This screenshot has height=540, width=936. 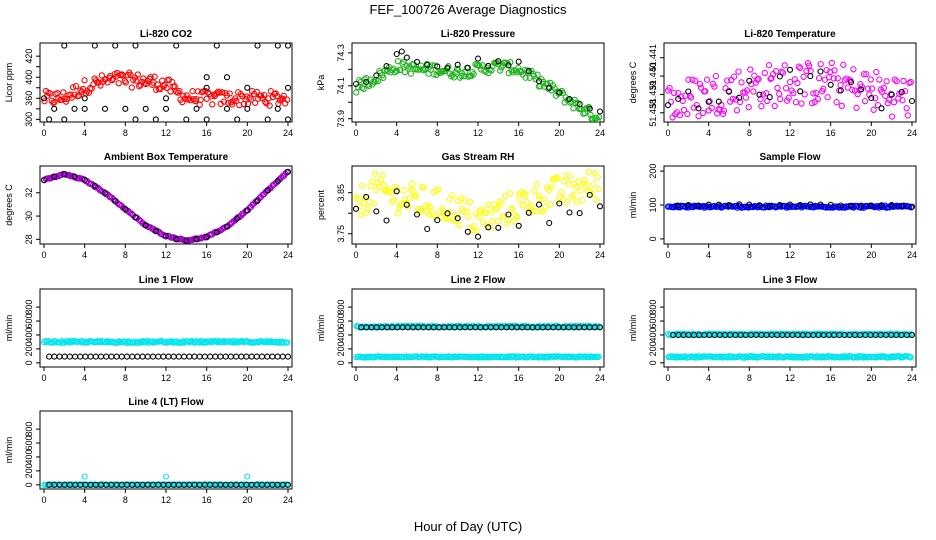 What do you see at coordinates (559, 133) in the screenshot?
I see `x-tick-label: 20` at bounding box center [559, 133].